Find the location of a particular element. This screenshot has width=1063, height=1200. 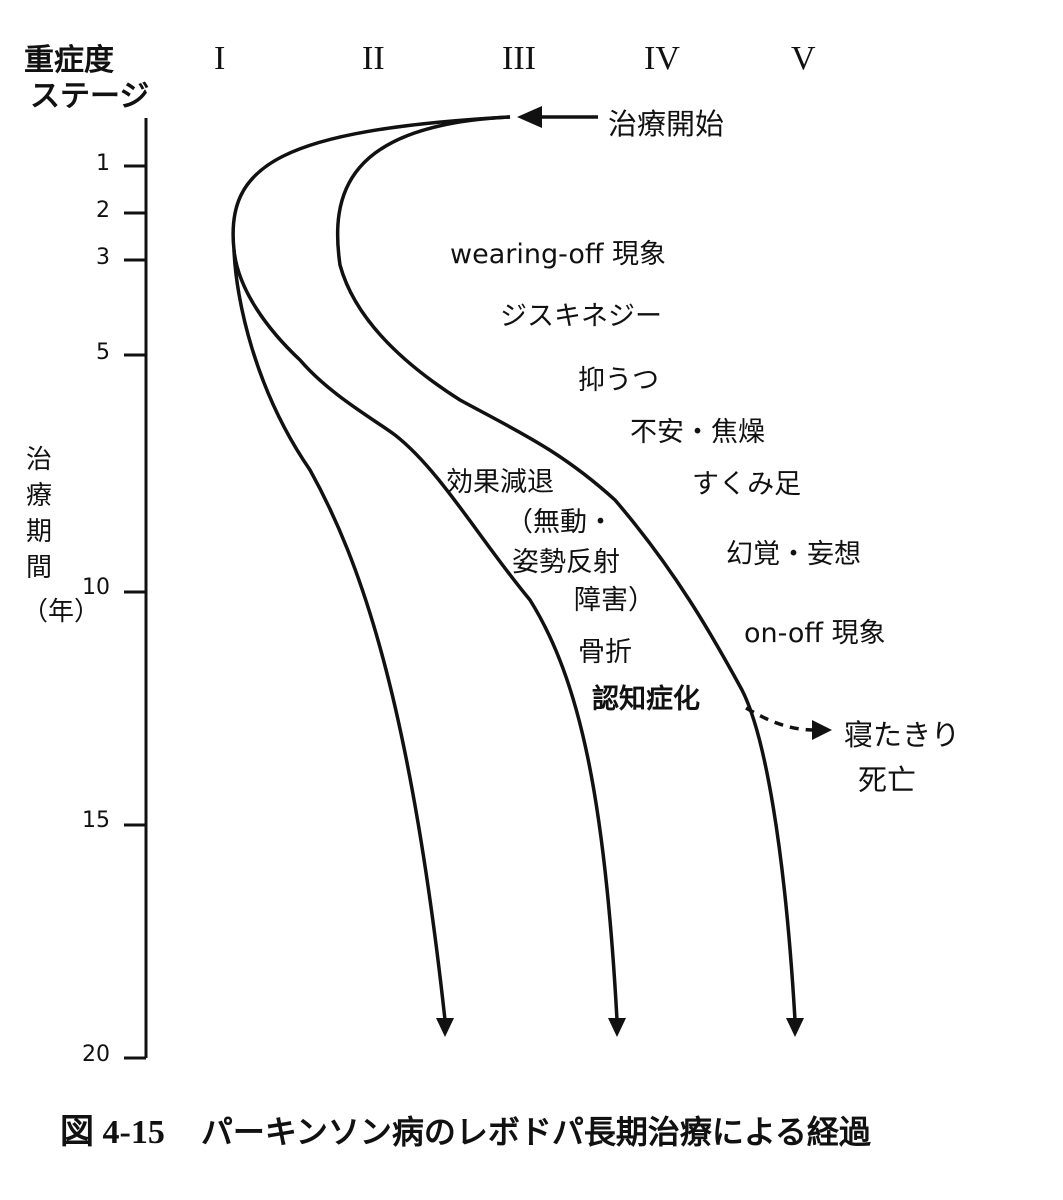

figure-title: パーキンソン病のレボドパ長期治療による経過 is located at coordinates (535, 1132).